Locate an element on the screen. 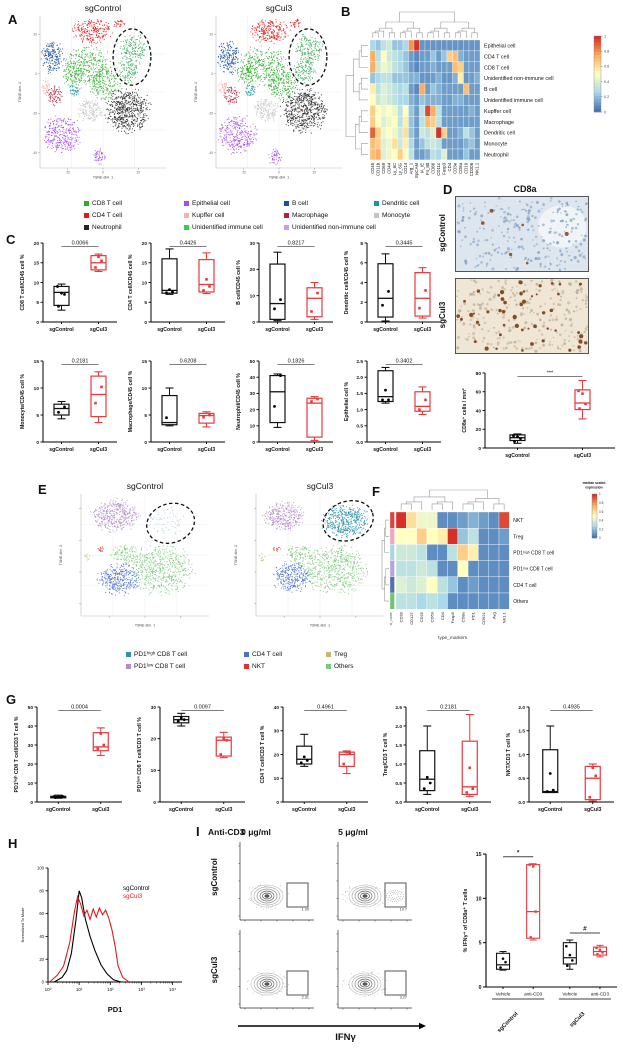 This screenshot has height=1052, width=623. panel-label-f: F is located at coordinates (376, 491).